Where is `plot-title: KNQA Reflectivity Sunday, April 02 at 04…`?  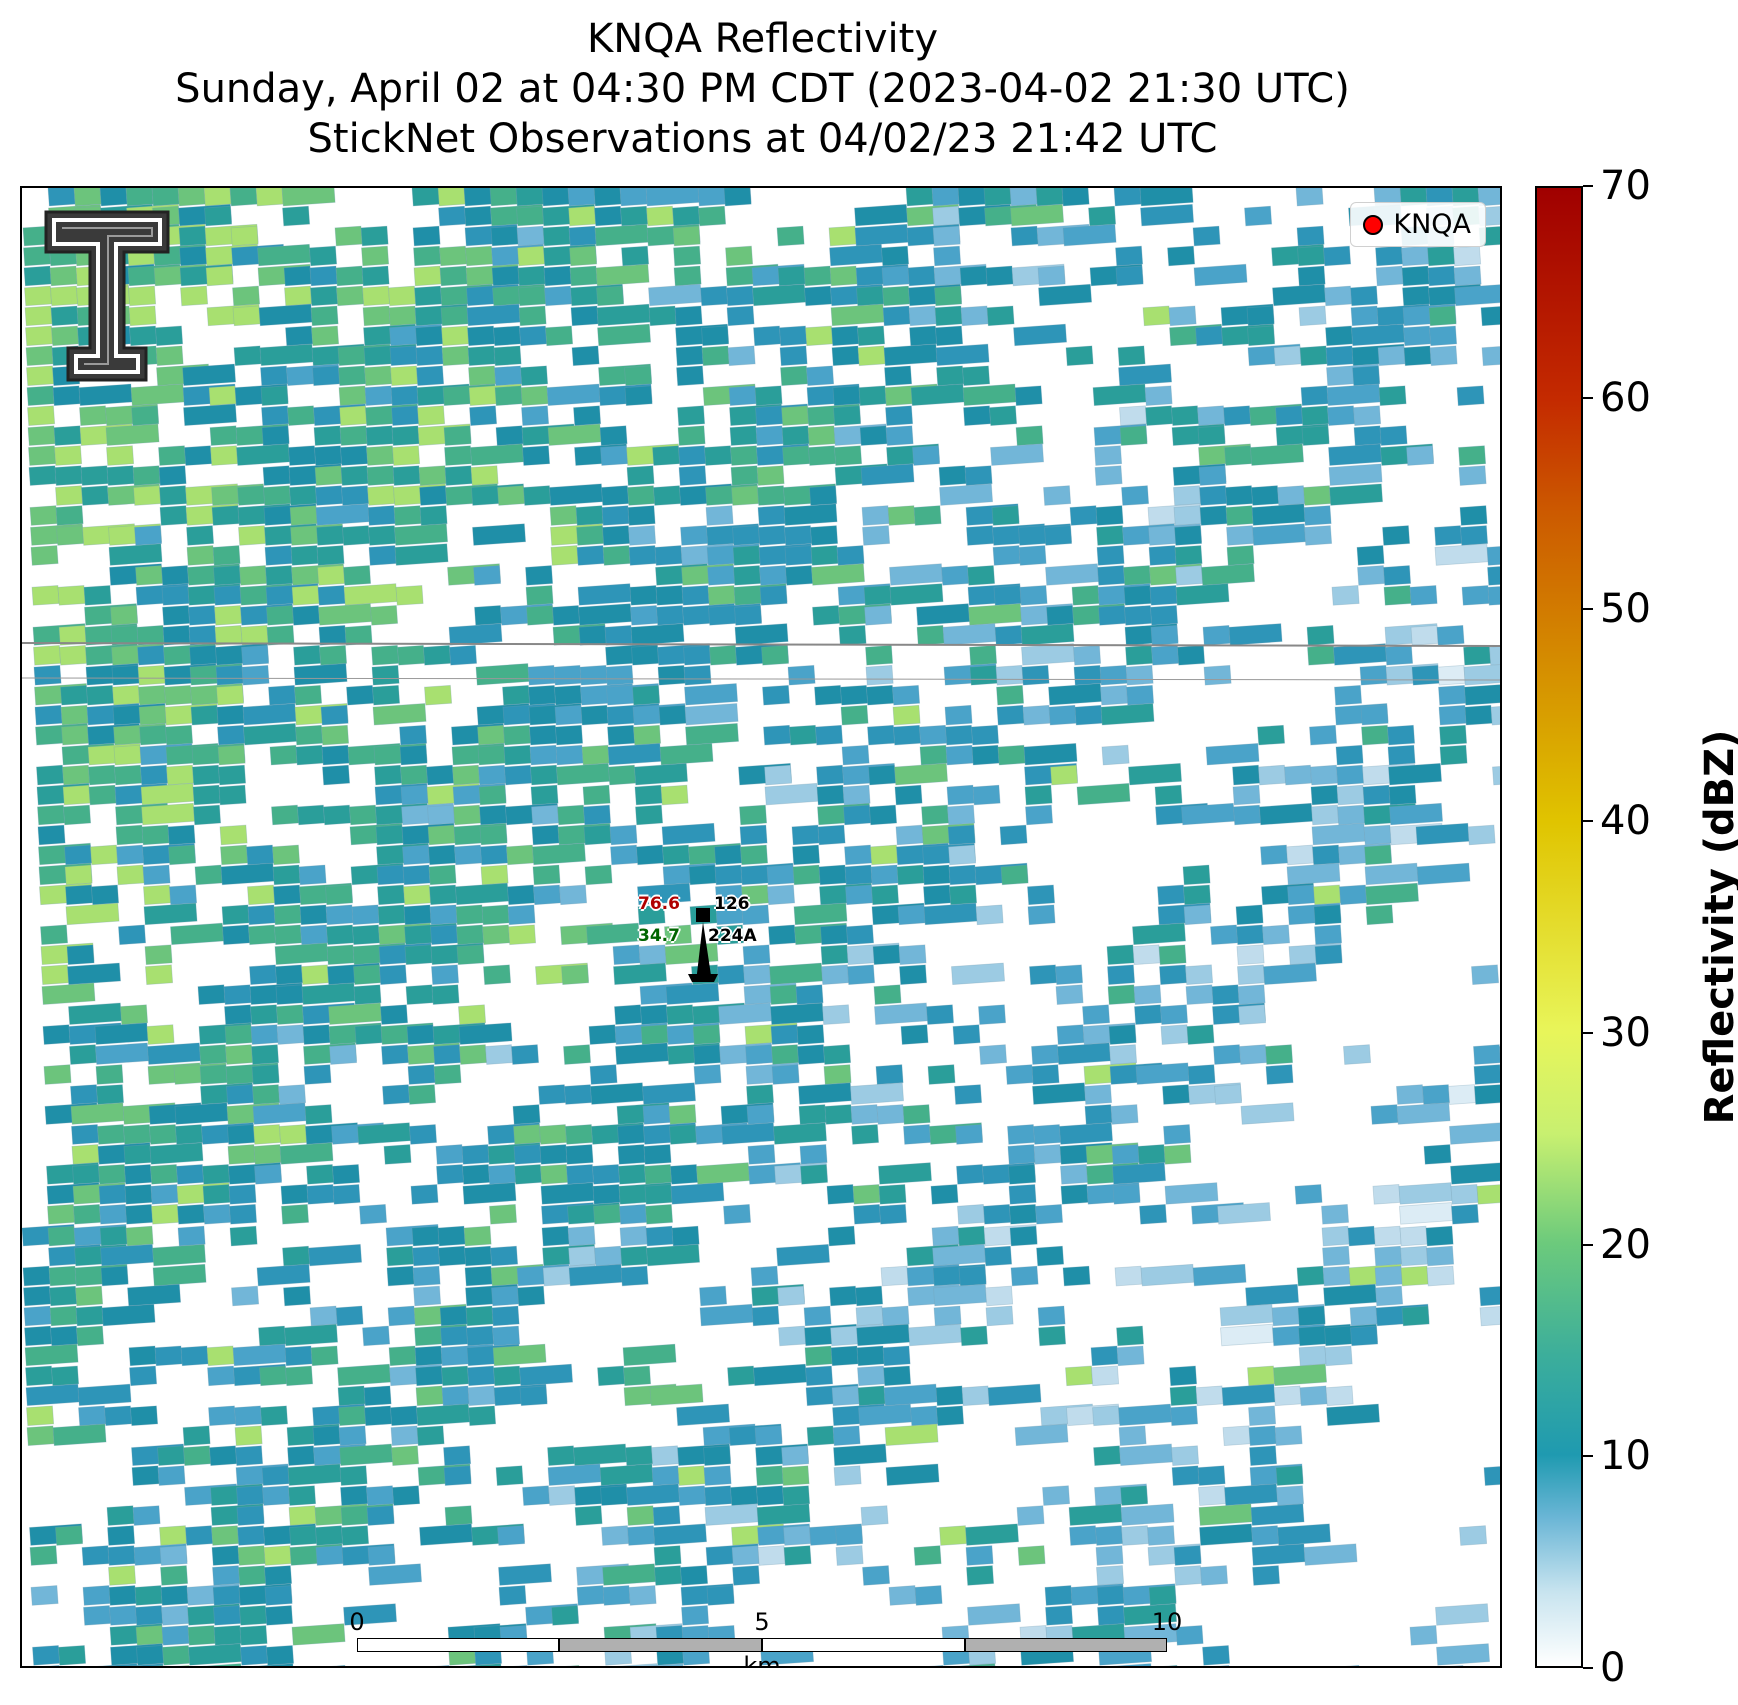 plot-title: KNQA Reflectivity Sunday, April 02 at 04… is located at coordinates (762, 89).